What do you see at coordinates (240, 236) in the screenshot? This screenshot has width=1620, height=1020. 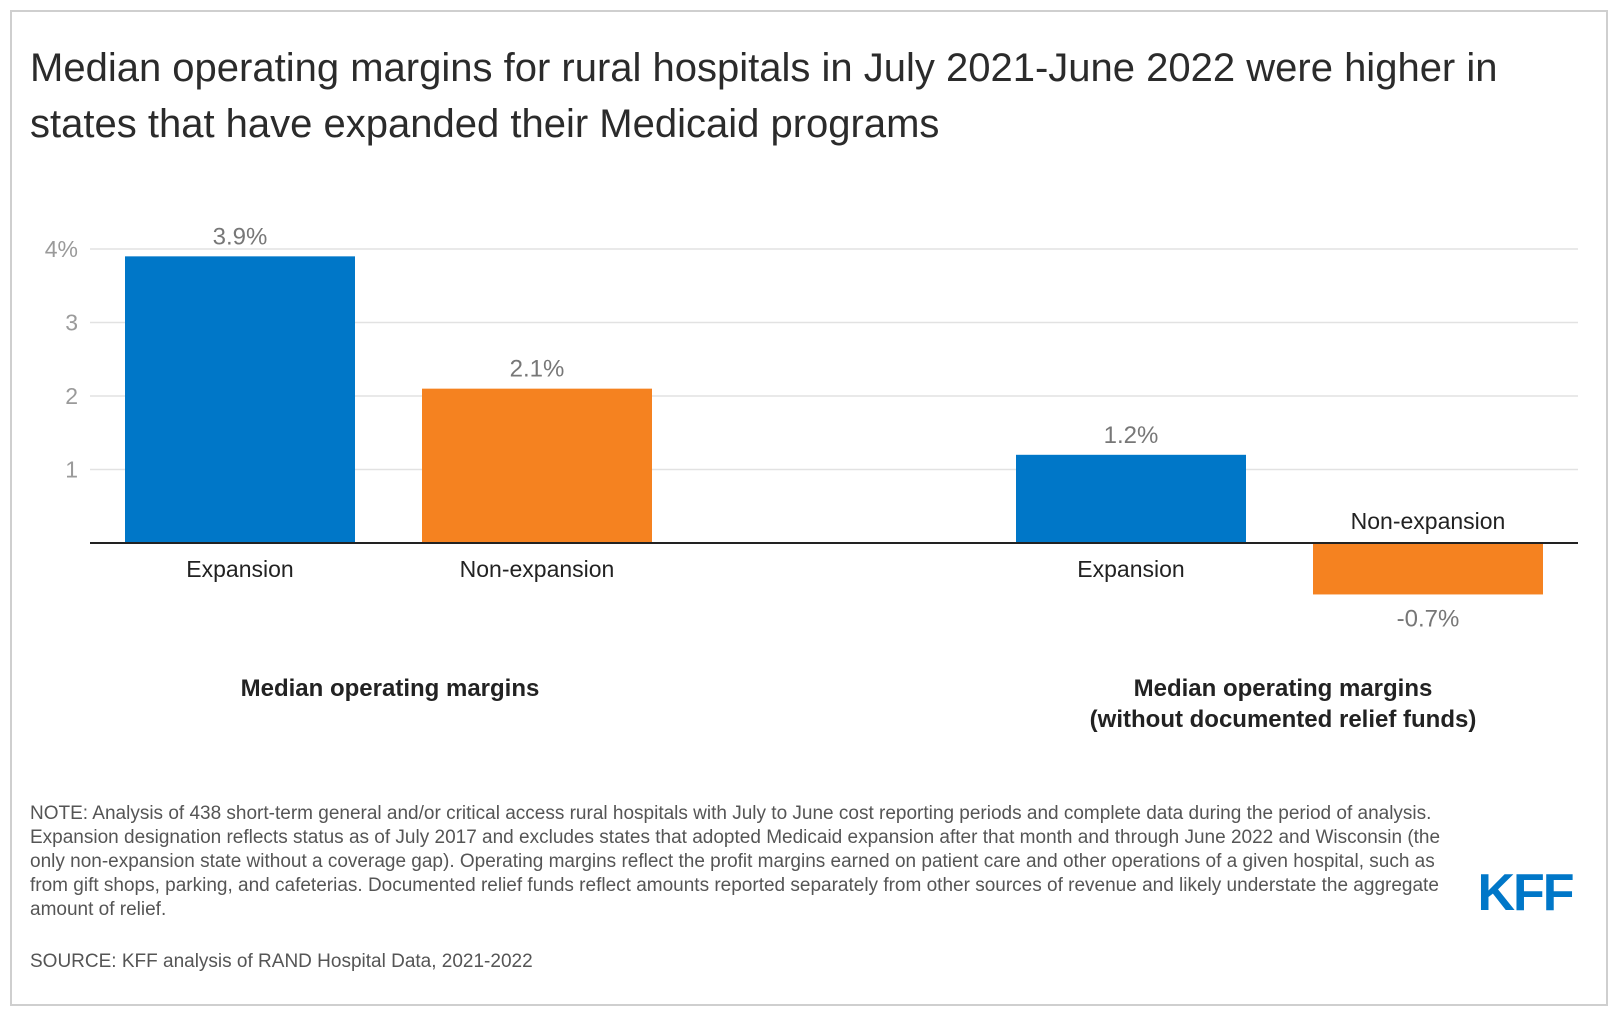 I see `value-label: 3.9%` at bounding box center [240, 236].